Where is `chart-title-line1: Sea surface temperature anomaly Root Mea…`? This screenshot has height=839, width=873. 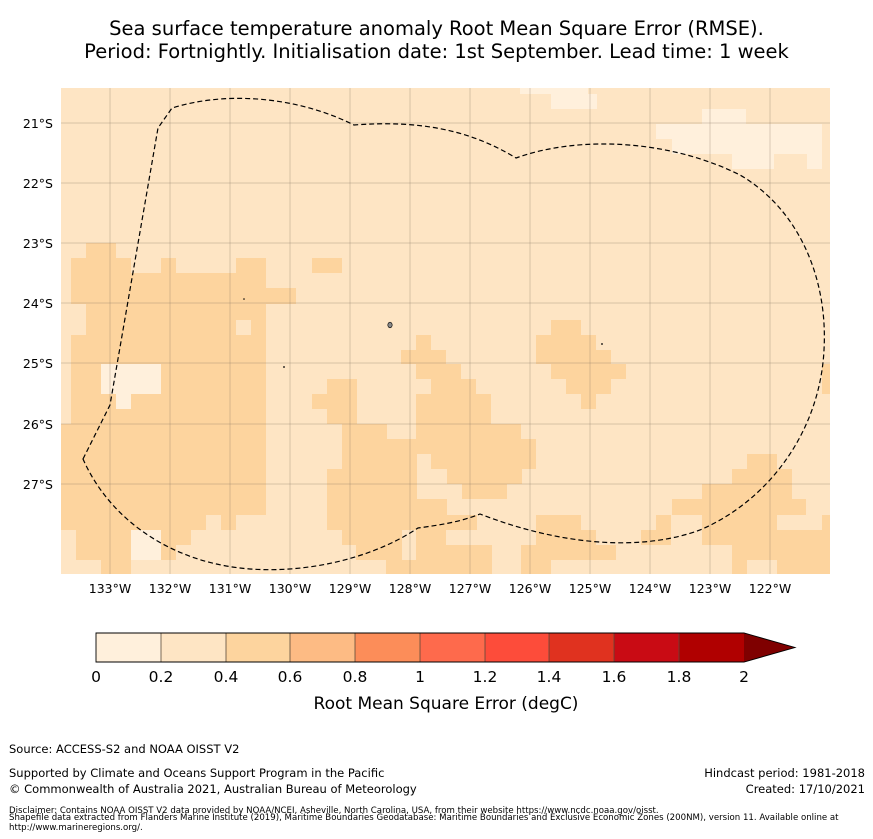 chart-title-line1: Sea surface temperature anomaly Root Mea… is located at coordinates (436, 28).